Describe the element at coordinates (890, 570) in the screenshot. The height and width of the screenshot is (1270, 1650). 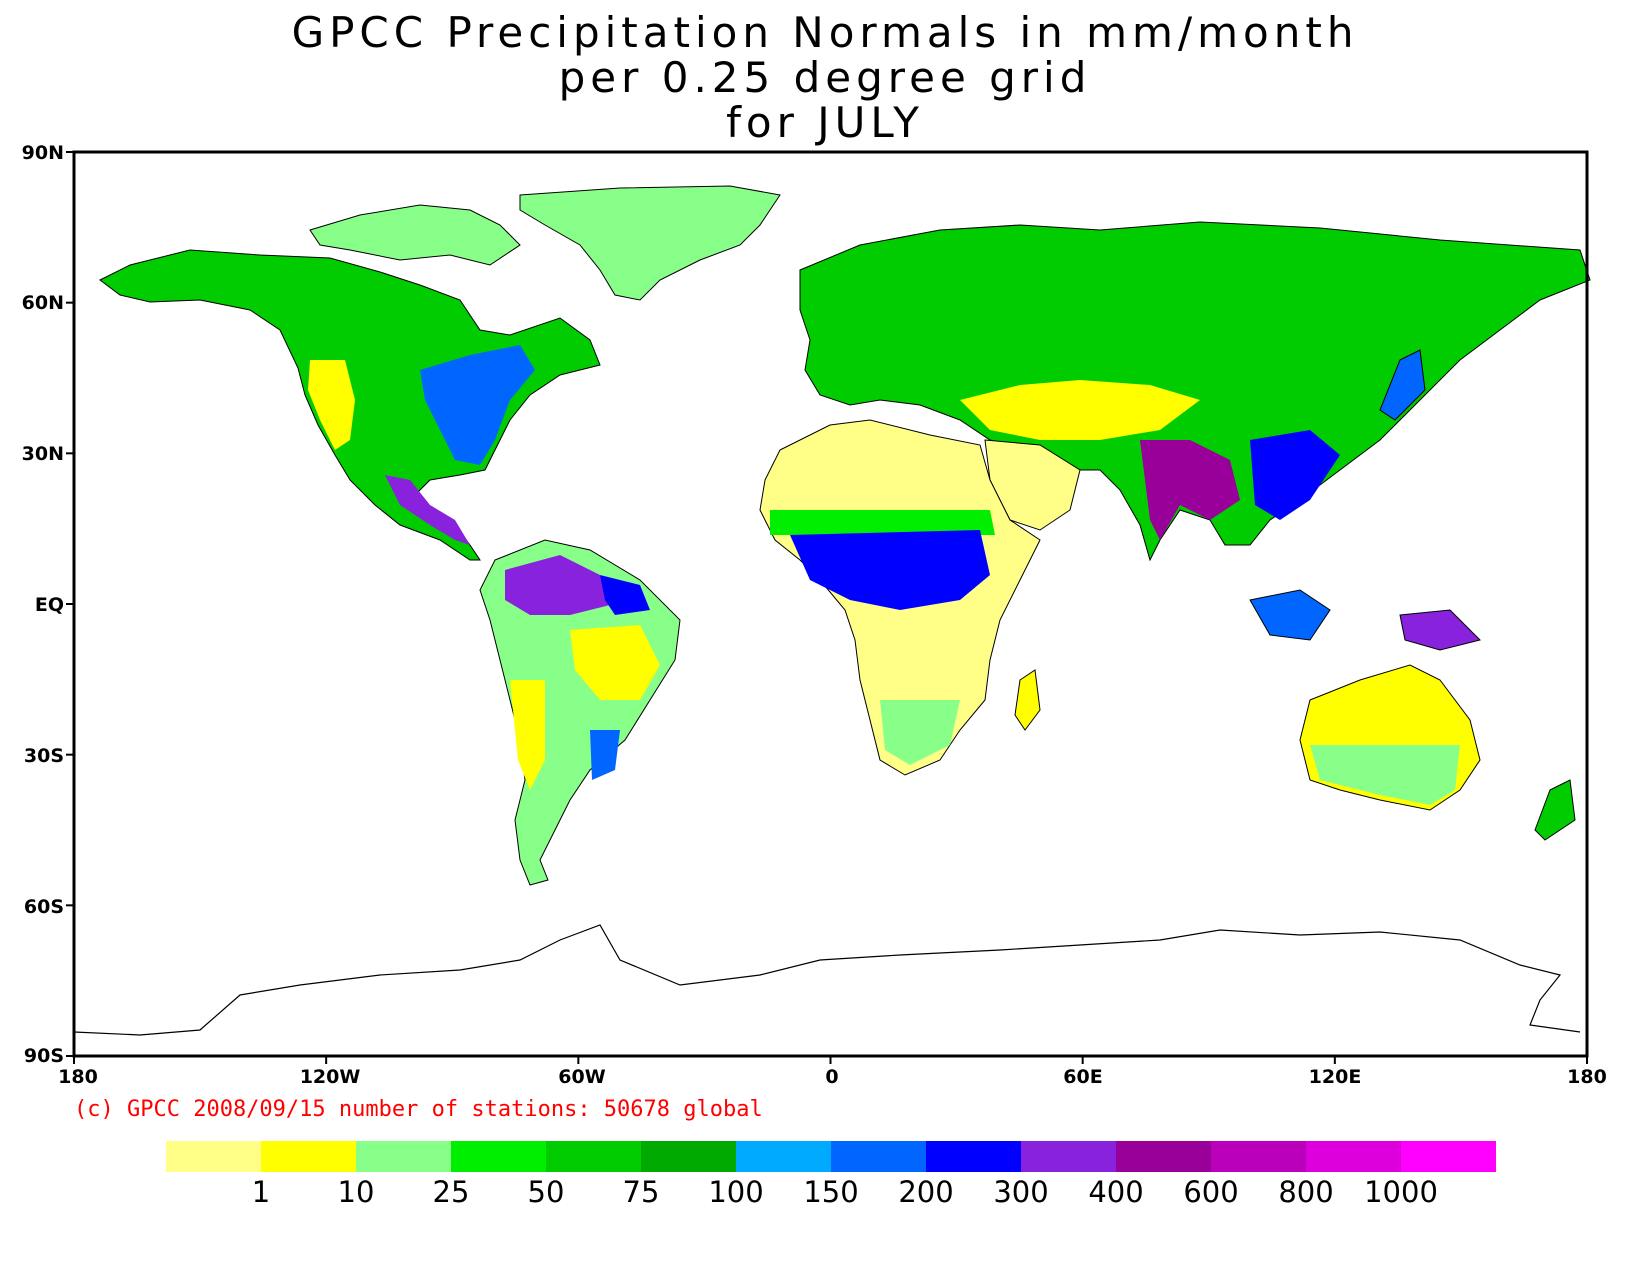
I see `equatorial-africa-wet` at that location.